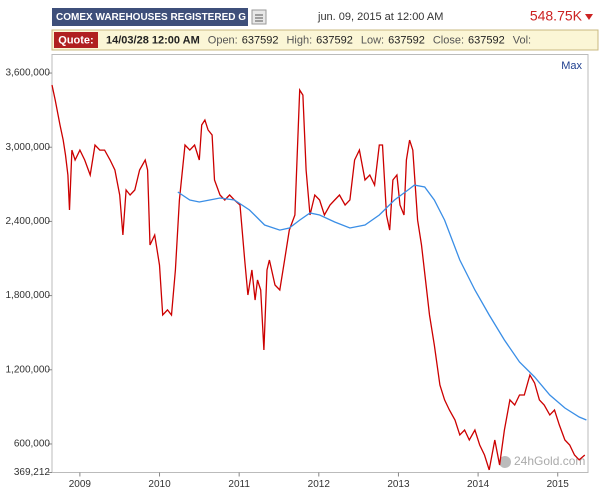  What do you see at coordinates (223, 40) in the screenshot?
I see `quote-field-label: Open:` at bounding box center [223, 40].